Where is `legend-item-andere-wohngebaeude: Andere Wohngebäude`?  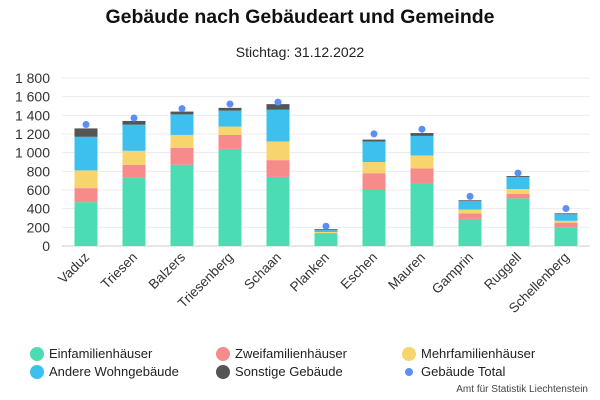 legend-item-andere-wohngebaeude: Andere Wohngebäude is located at coordinates (104, 371).